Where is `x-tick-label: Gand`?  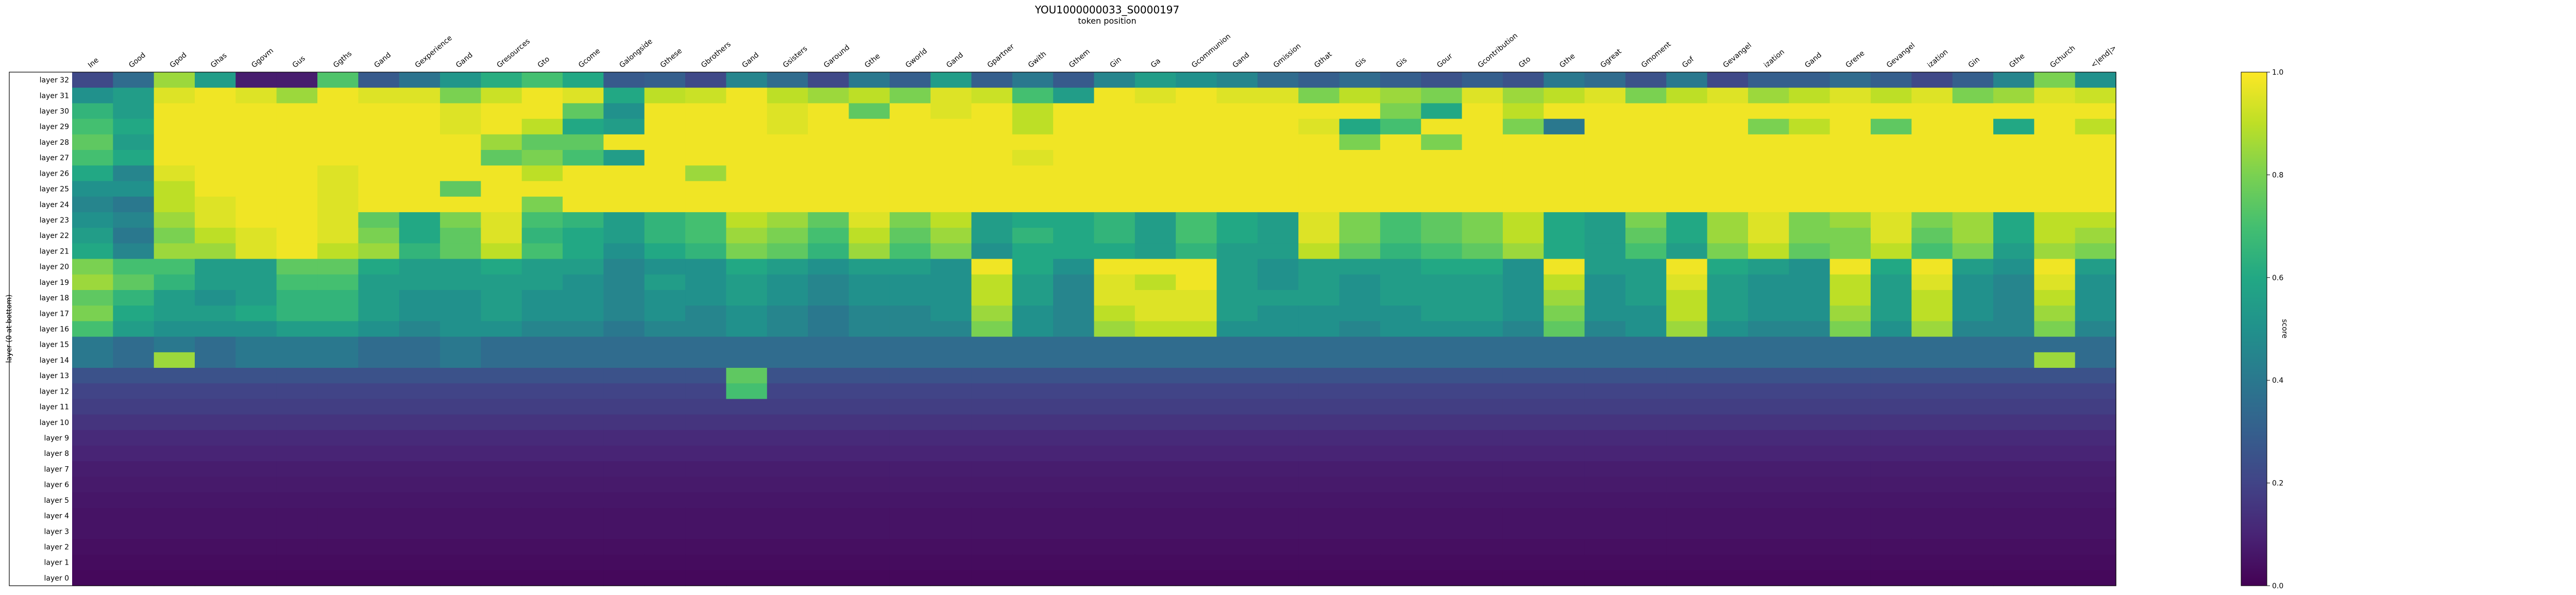
x-tick-label: Gand is located at coordinates (1241, 60).